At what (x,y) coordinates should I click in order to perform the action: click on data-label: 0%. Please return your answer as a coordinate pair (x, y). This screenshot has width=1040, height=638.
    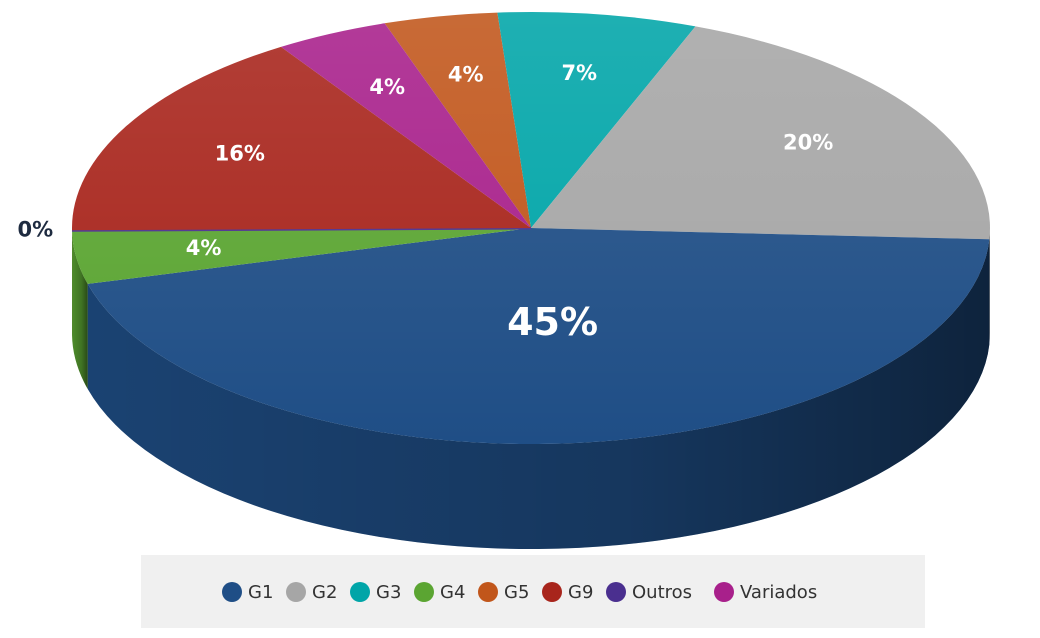
    Looking at the image, I should click on (35, 229).